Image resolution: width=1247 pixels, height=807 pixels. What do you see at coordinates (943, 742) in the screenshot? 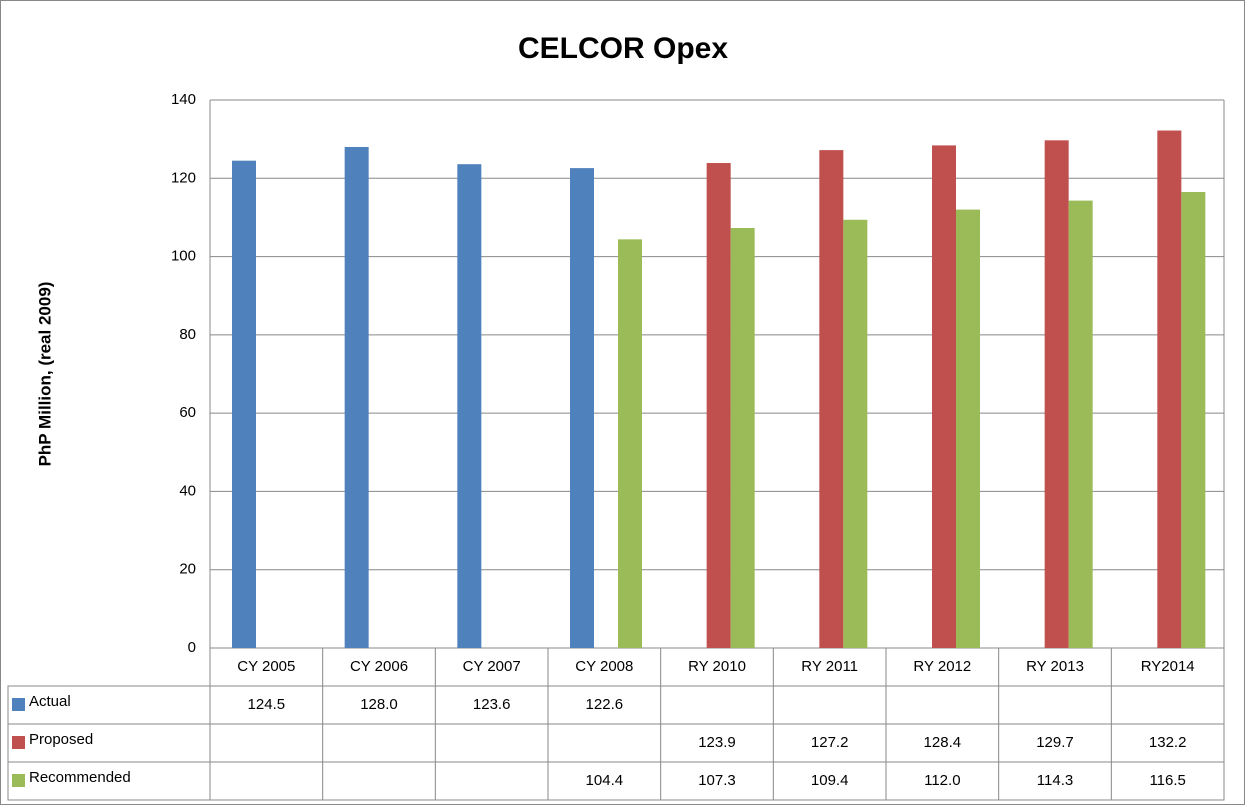
I see `table-value: 128.4` at bounding box center [943, 742].